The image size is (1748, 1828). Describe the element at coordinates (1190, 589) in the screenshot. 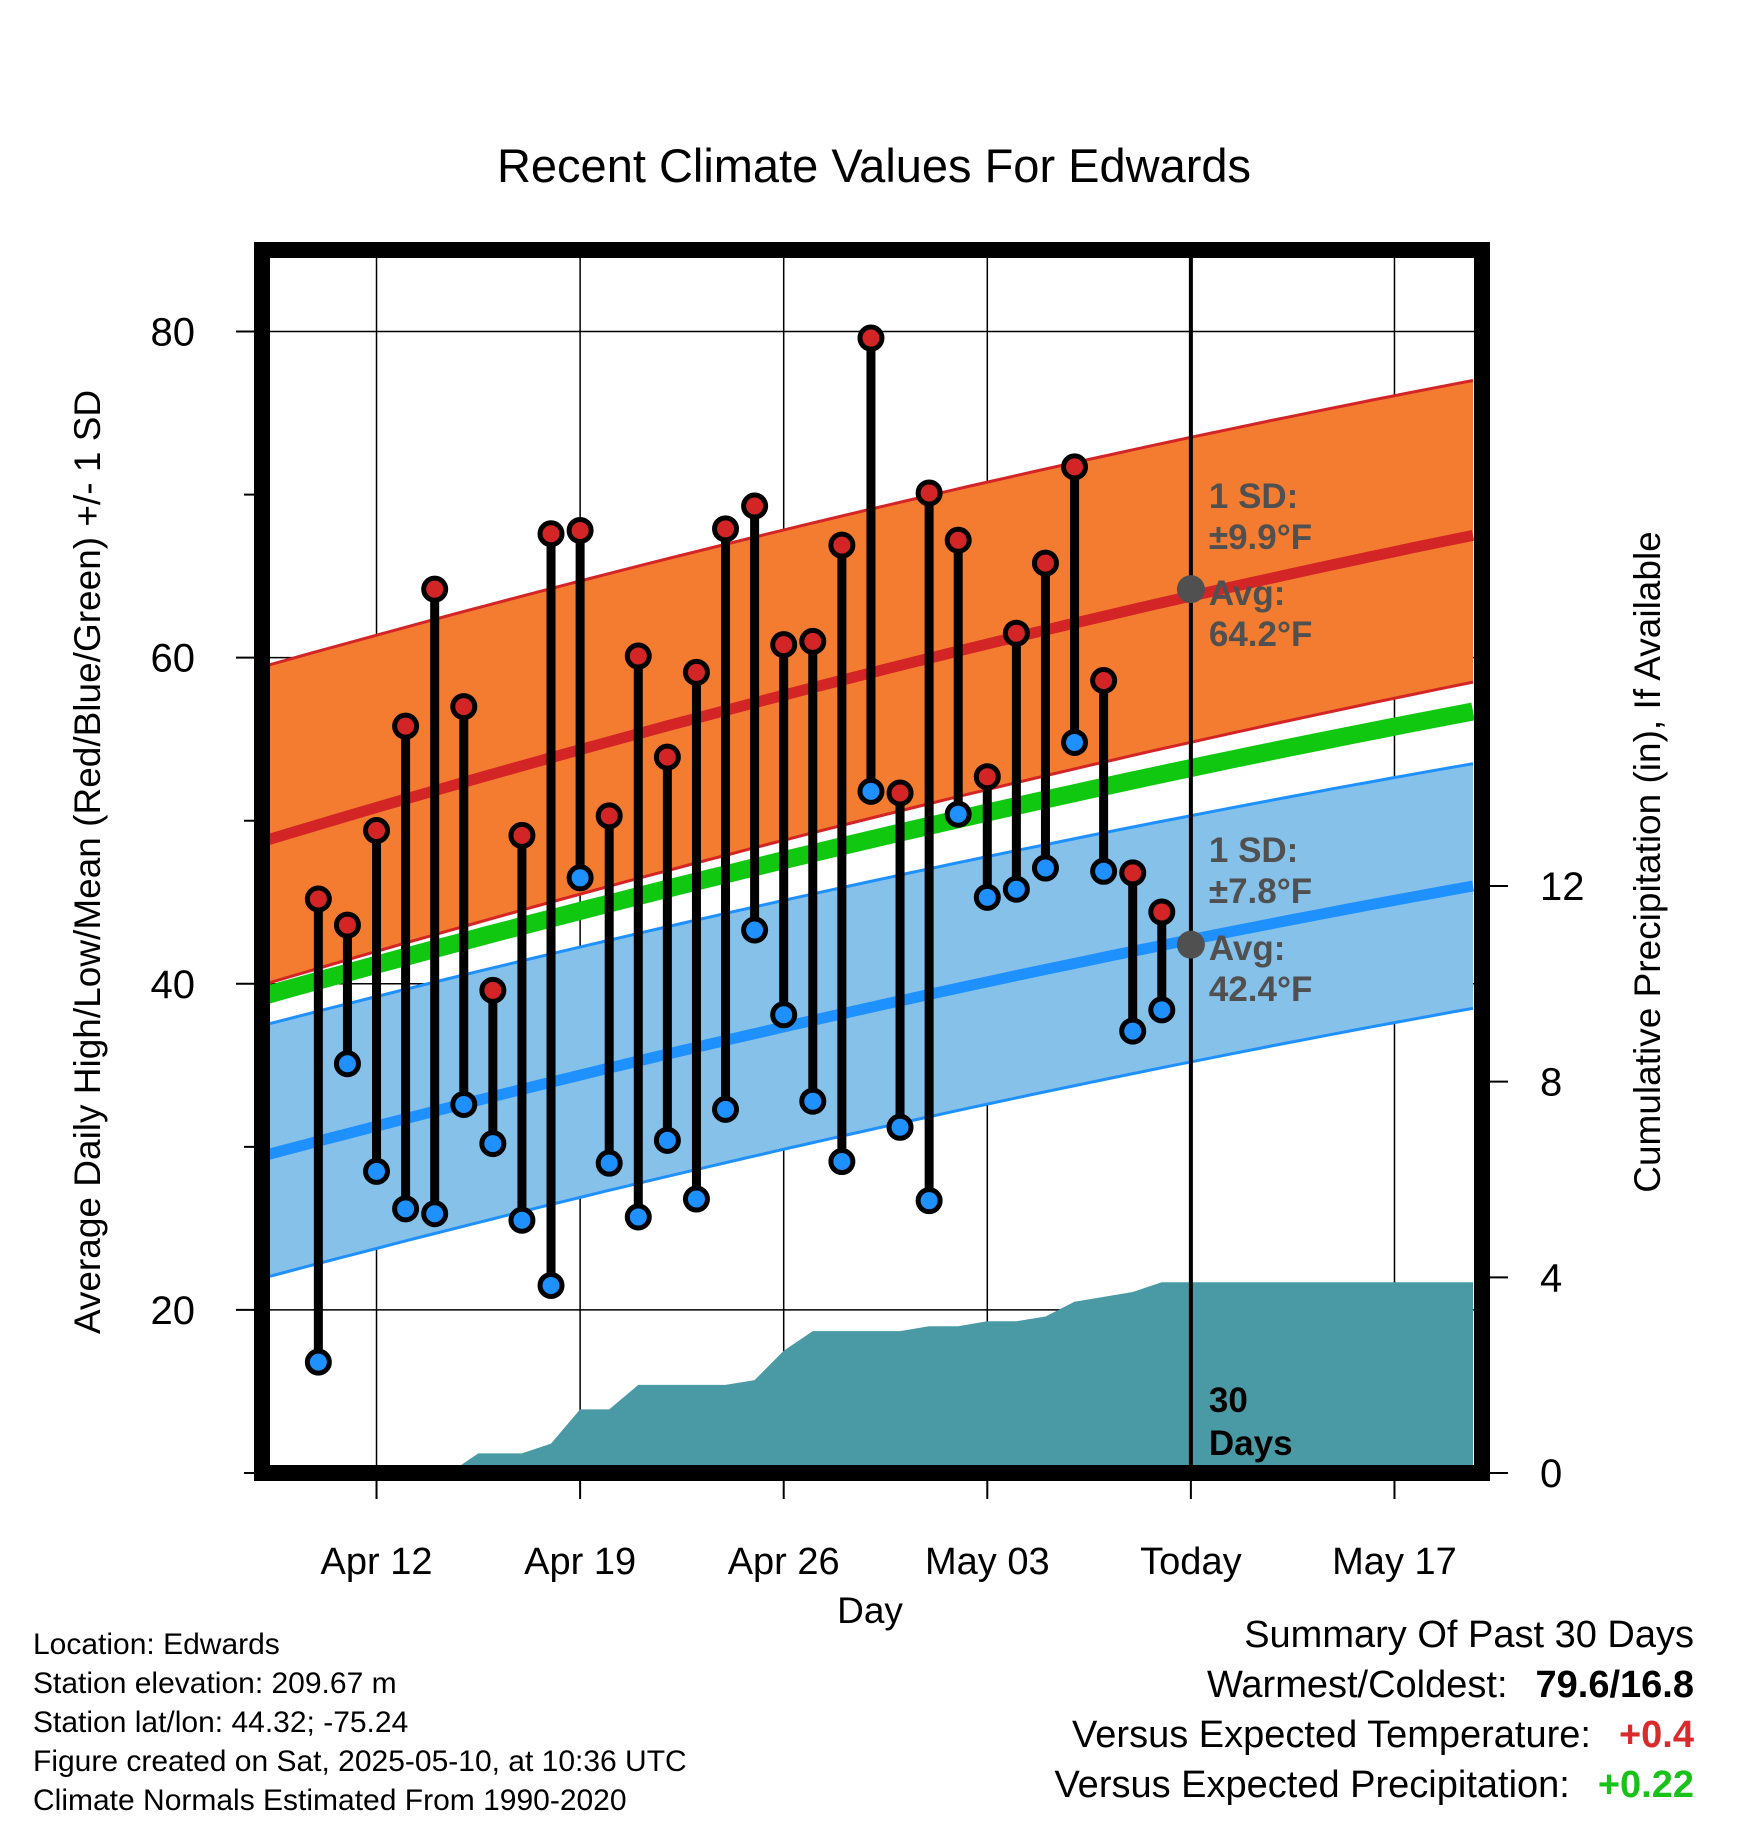

I see `today-high-avg-marker` at that location.